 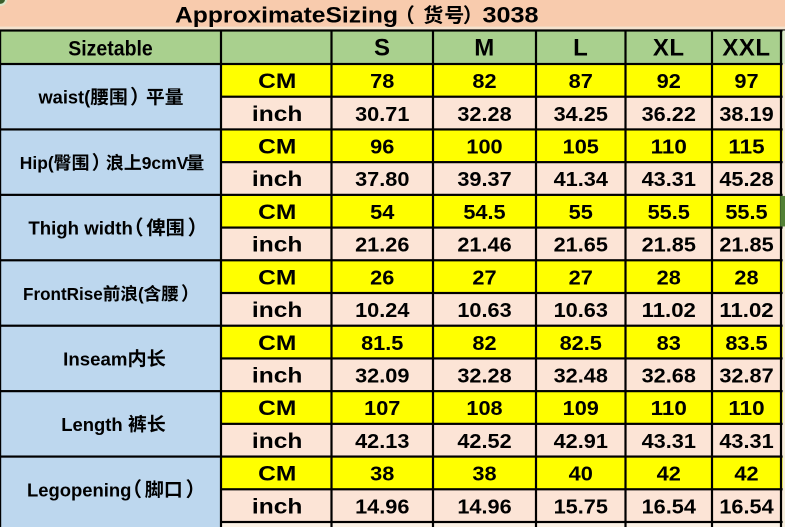 I want to click on svg-text: waist(, so click(x=64, y=97).